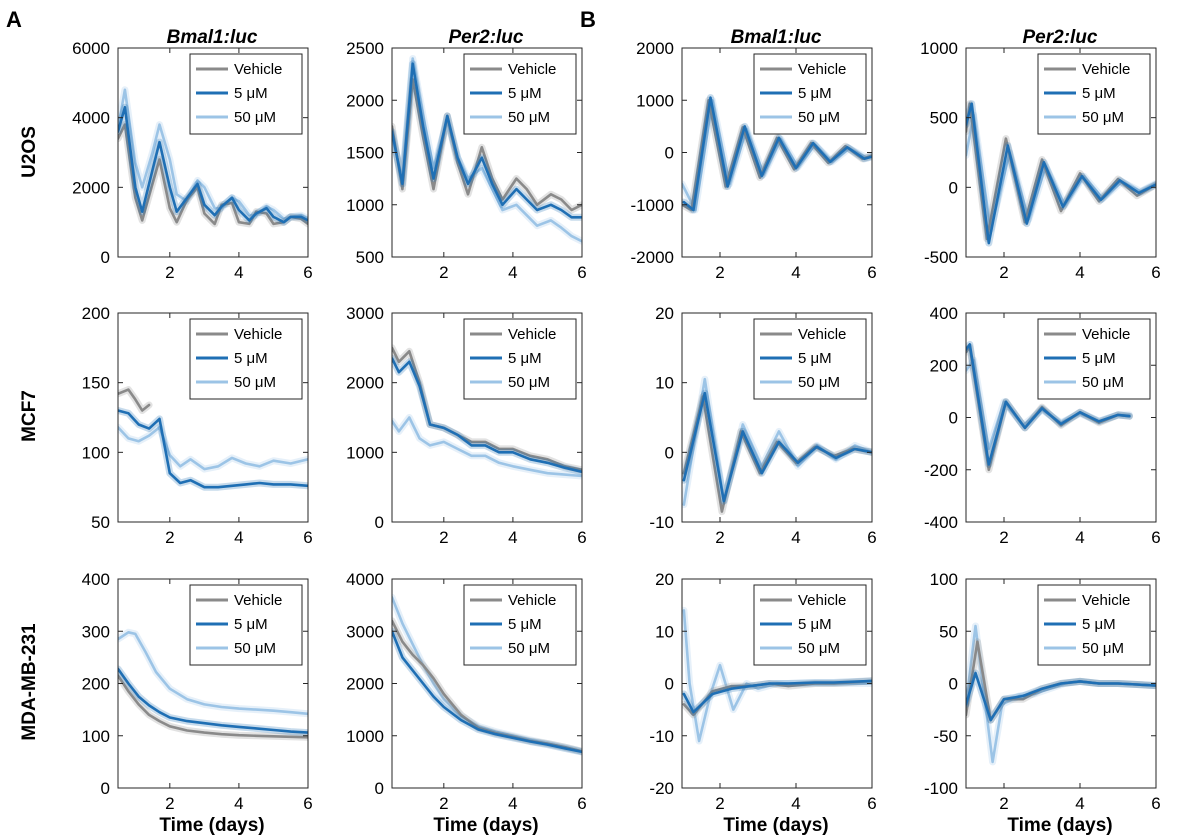 Image resolution: width=1178 pixels, height=837 pixels. Describe the element at coordinates (466, 160) in the screenshot. I see `panel-a-u2os-per2-luc: 2 4 6 500 1000 1500 2000 2500 Vehicle 5 μM 50 μM` at that location.